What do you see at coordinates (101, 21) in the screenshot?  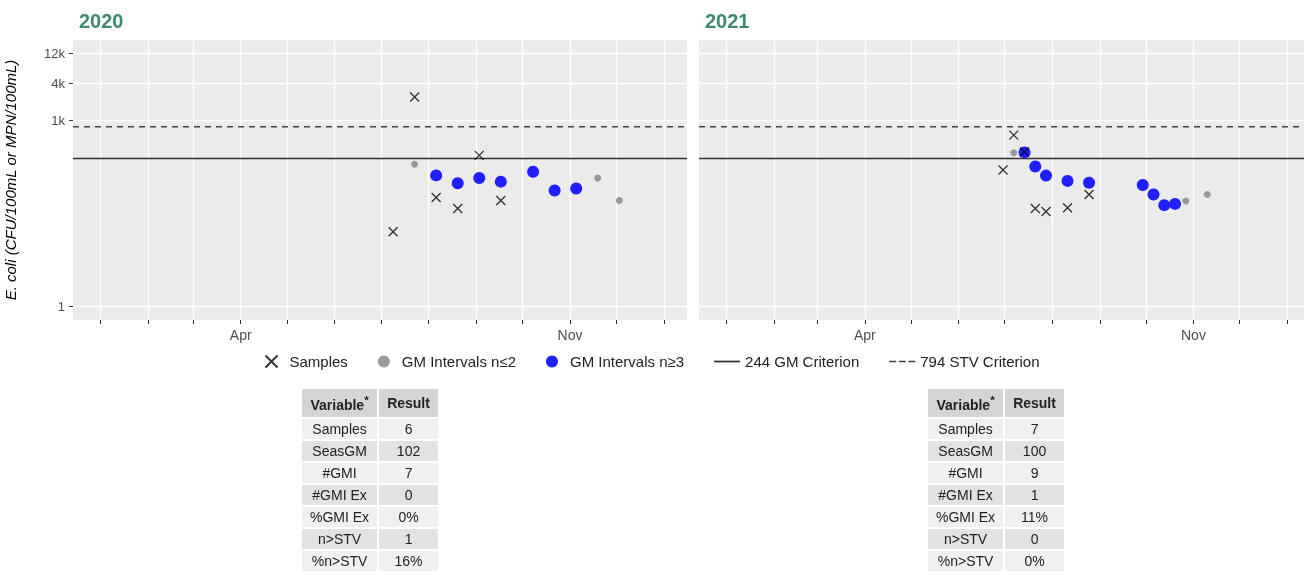 I see `chart-title: 2020` at bounding box center [101, 21].